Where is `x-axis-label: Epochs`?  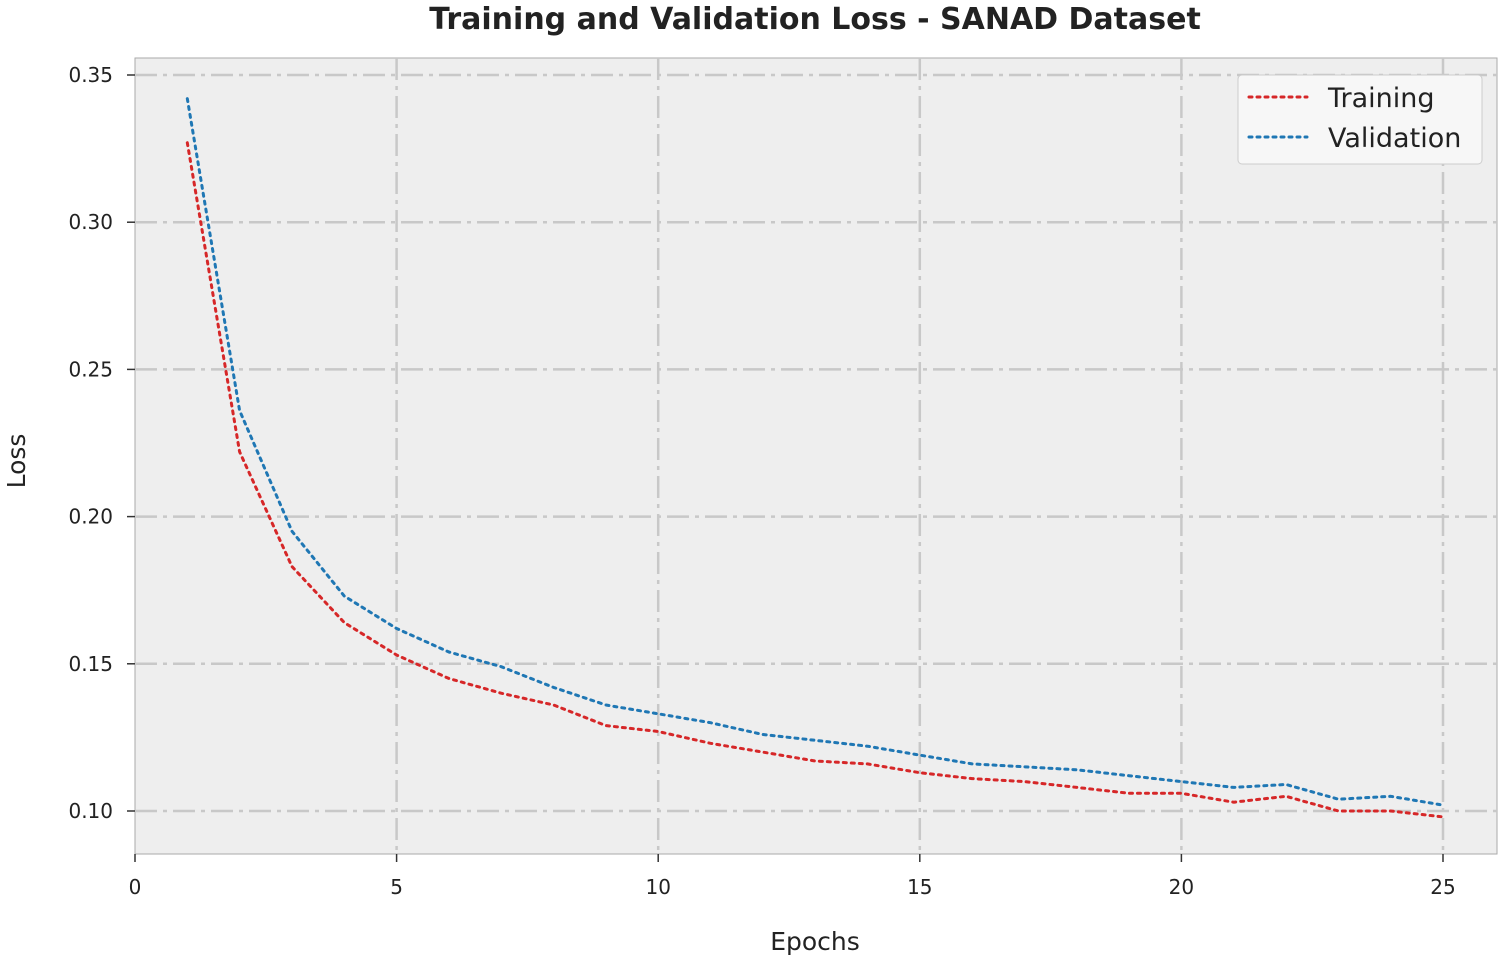 x-axis-label: Epochs is located at coordinates (815, 941).